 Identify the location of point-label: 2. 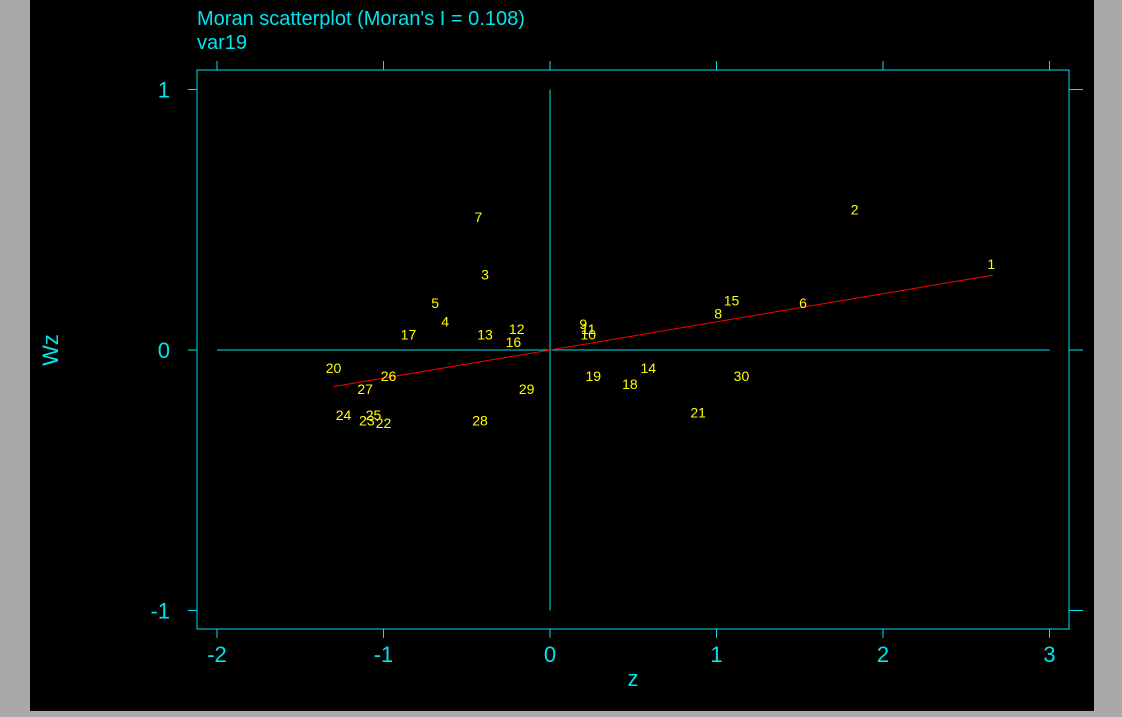
(855, 209).